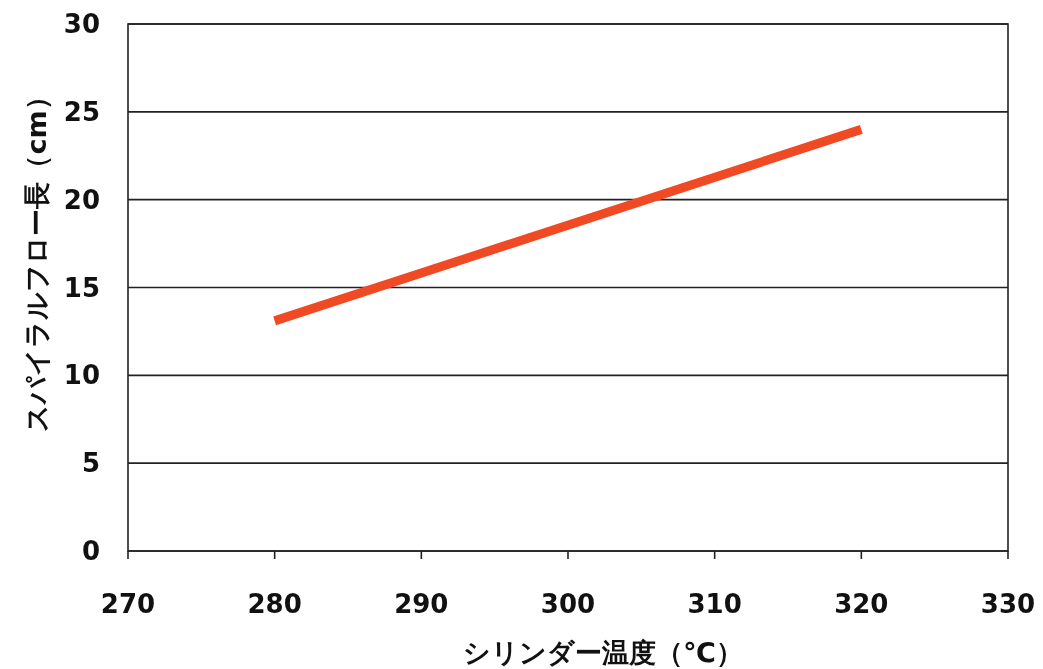  I want to click on x-tick-label: 300, so click(568, 604).